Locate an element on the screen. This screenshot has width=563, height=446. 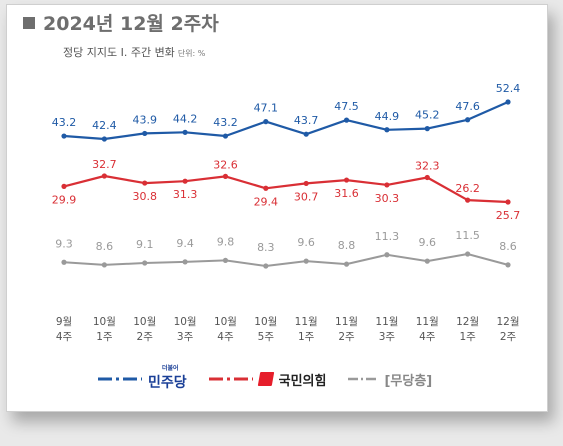
page-title: 2024년 12월 2주차 is located at coordinates (121, 22).